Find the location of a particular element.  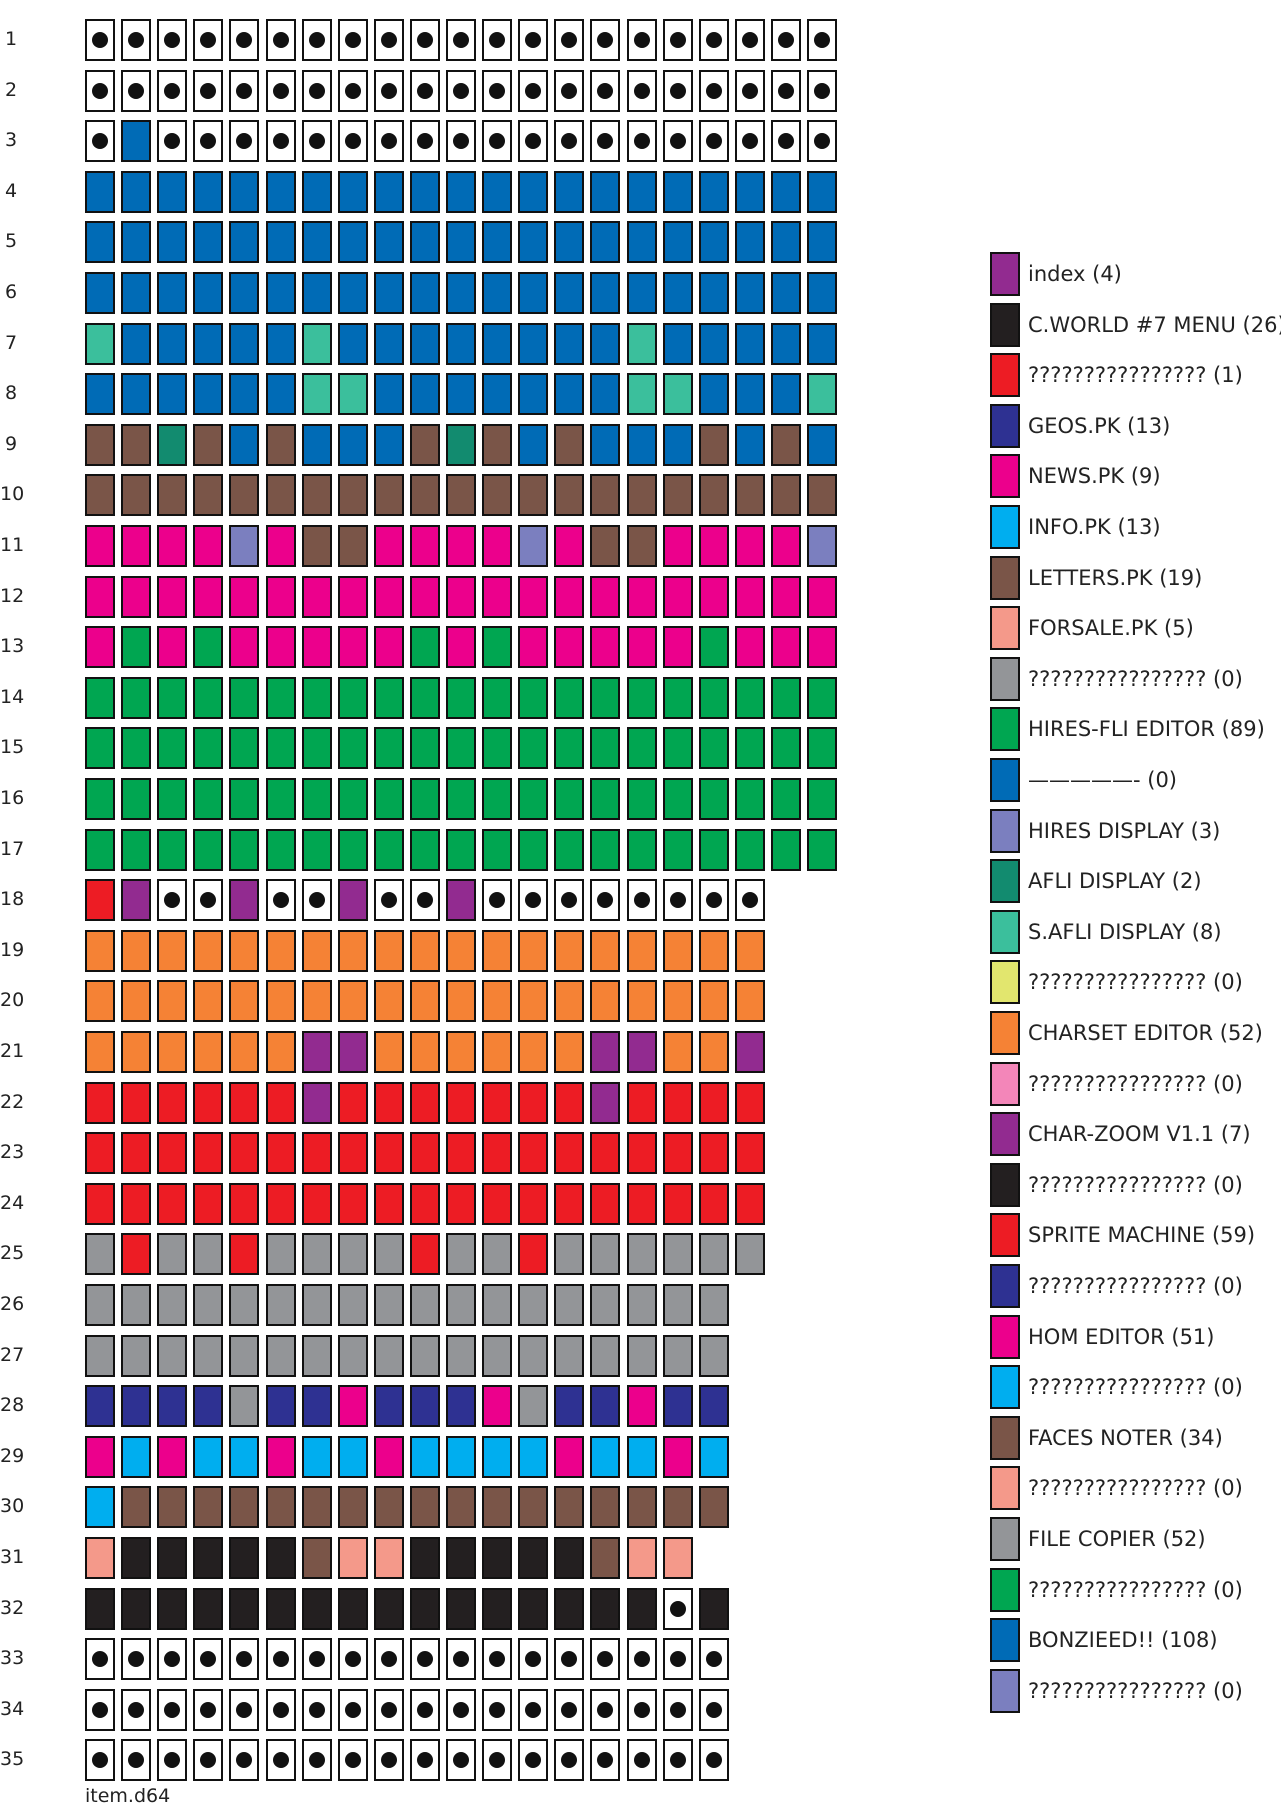

track-label: 35 is located at coordinates (12, 1759).